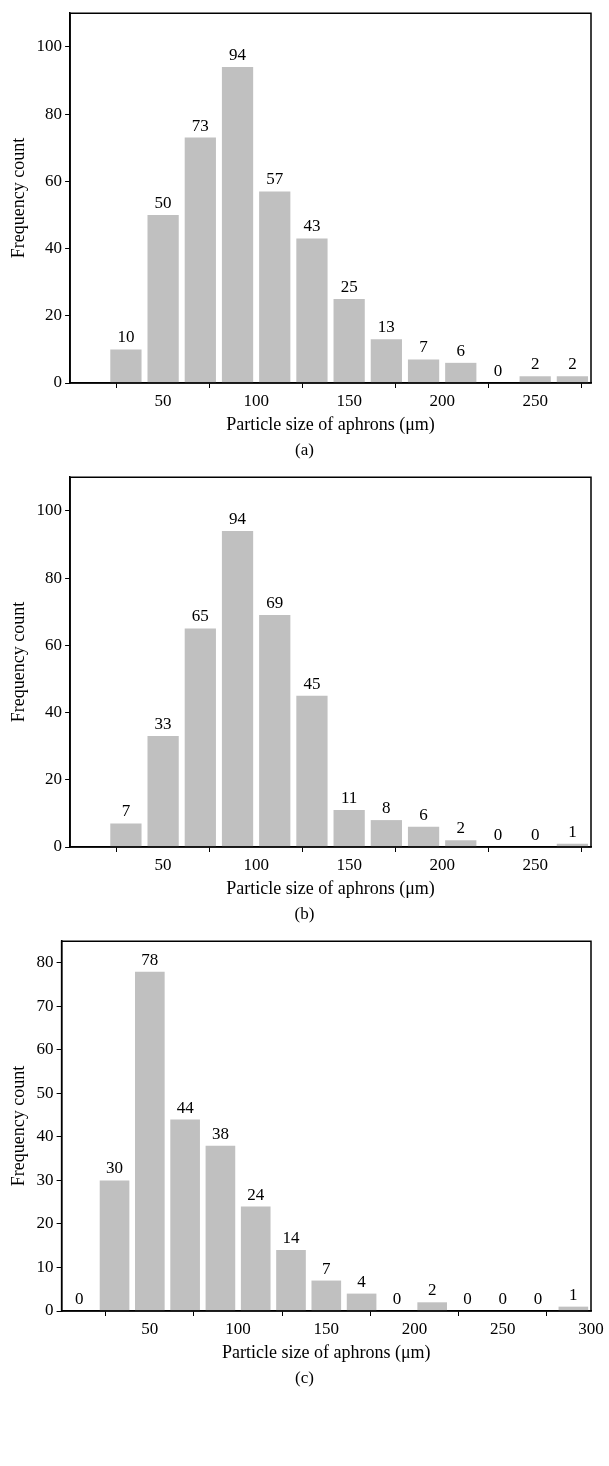  Describe the element at coordinates (115, 1168) in the screenshot. I see `data-label: 30` at that location.